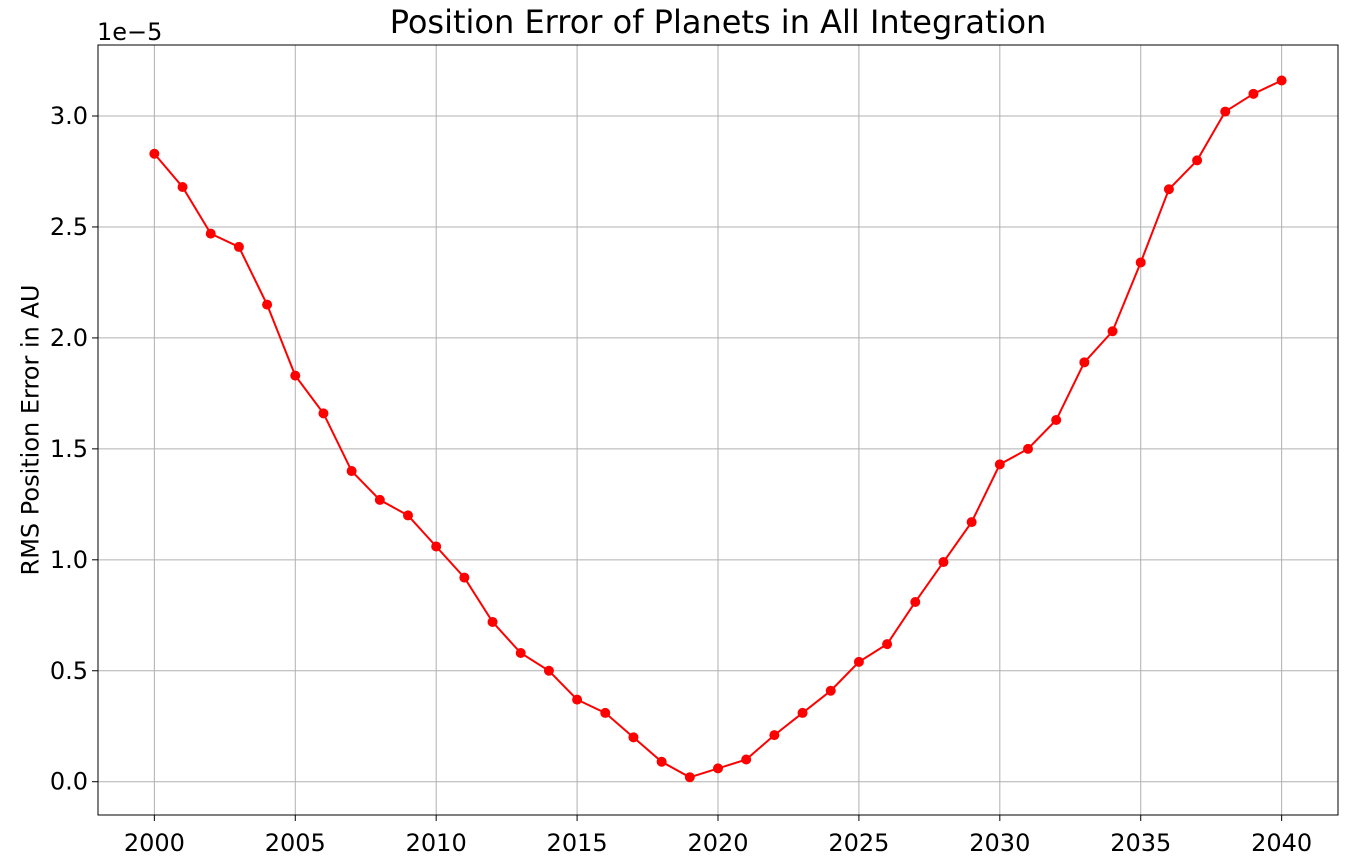 This screenshot has width=1347, height=862. What do you see at coordinates (129, 32) in the screenshot?
I see `y-axis-offset-label: 1e−5` at bounding box center [129, 32].